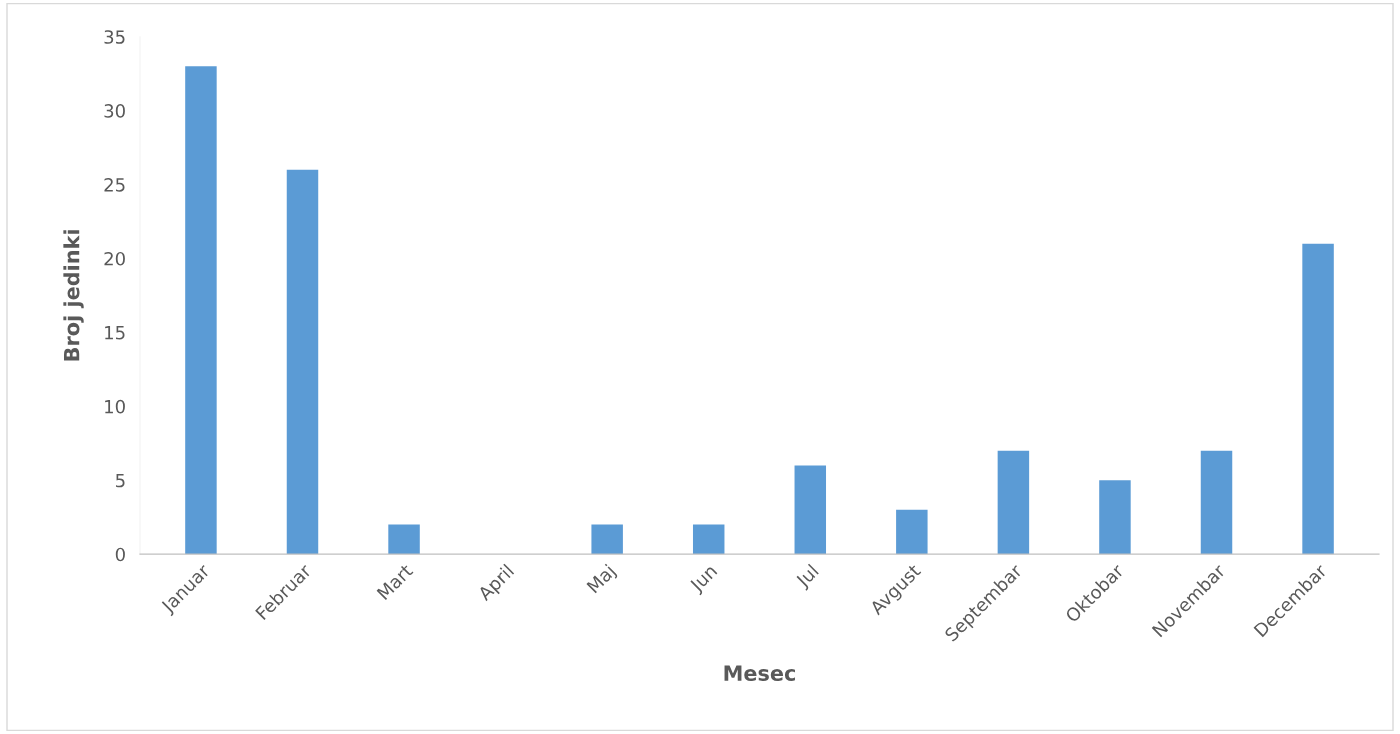 The height and width of the screenshot is (734, 1400). I want to click on y-tick-label: 35, so click(114, 37).